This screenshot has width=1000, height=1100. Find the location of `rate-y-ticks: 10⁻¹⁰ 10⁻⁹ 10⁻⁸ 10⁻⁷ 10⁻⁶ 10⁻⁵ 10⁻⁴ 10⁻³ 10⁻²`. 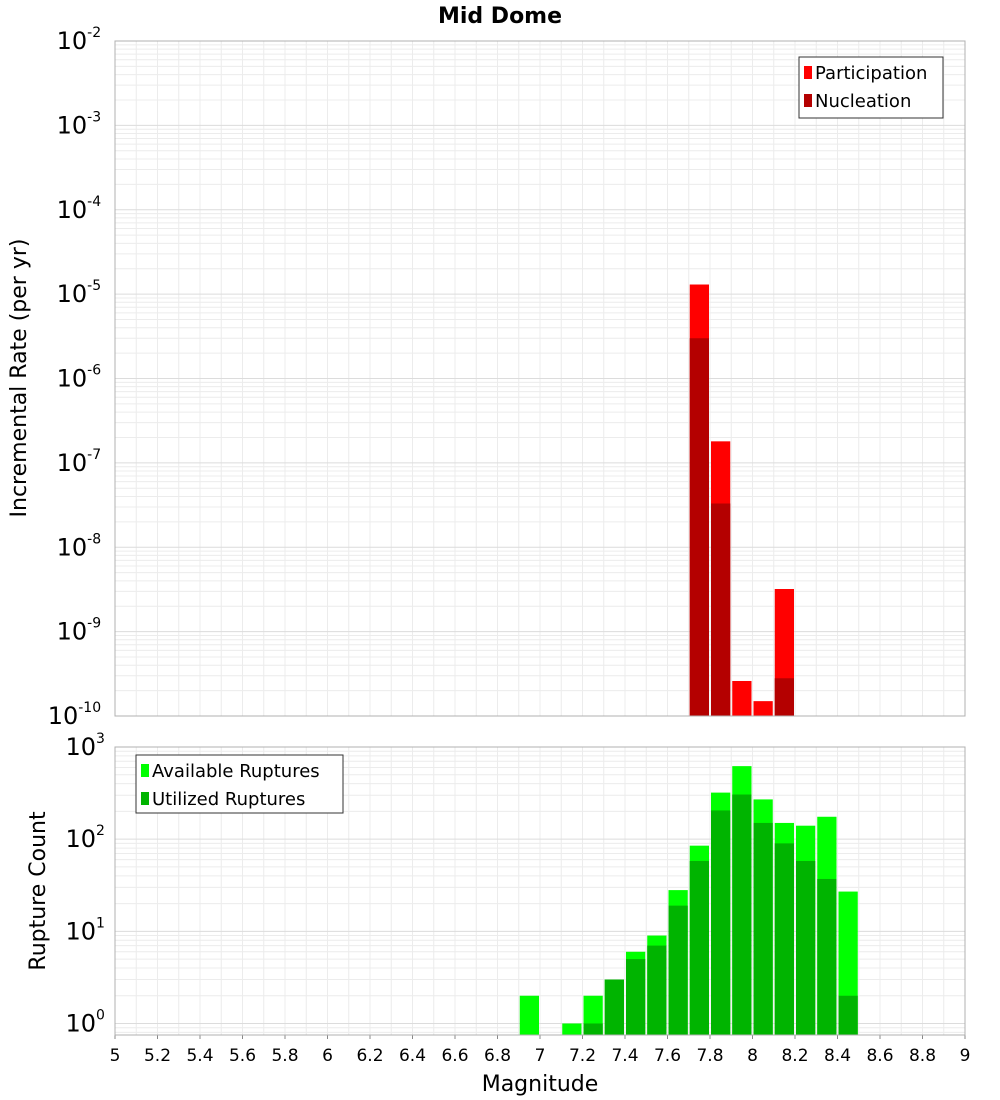

rate-y-ticks: 10⁻¹⁰ 10⁻⁹ 10⁻⁸ 10⁻⁷ 10⁻⁶ 10⁻⁵ 10⁻⁴ 10⁻³ 10⁻² is located at coordinates (74, 377).